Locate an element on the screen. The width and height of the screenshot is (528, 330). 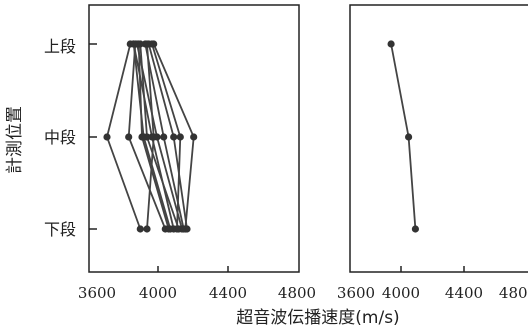
left-series-group is located at coordinates (150, 136).